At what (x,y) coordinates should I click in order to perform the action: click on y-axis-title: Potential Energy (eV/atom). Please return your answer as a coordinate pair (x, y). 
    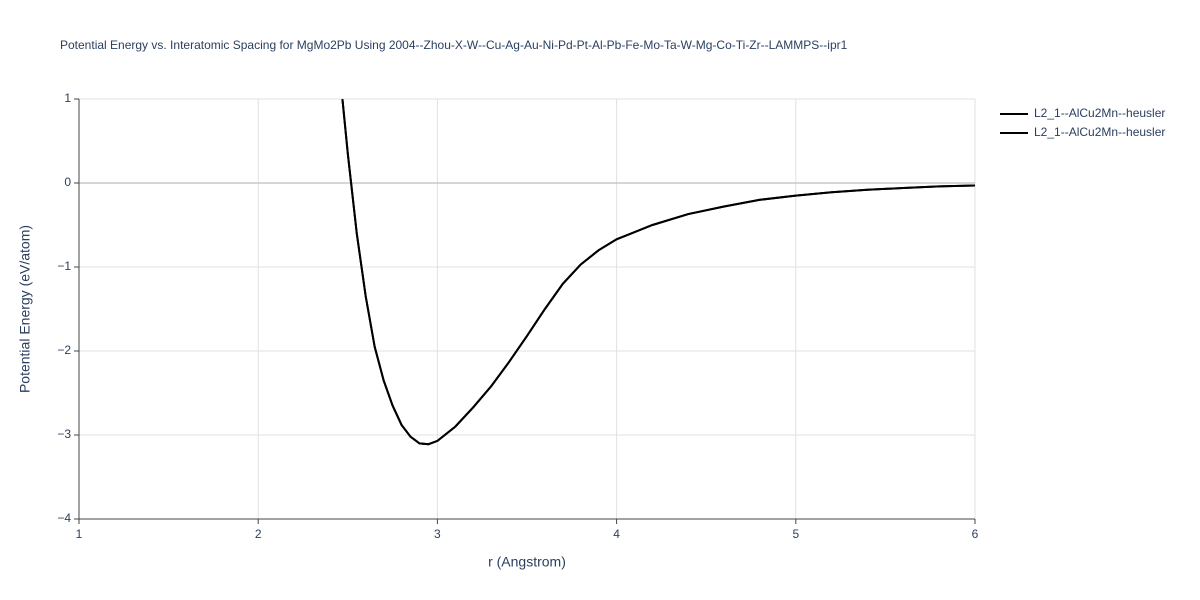
    Looking at the image, I should click on (25, 309).